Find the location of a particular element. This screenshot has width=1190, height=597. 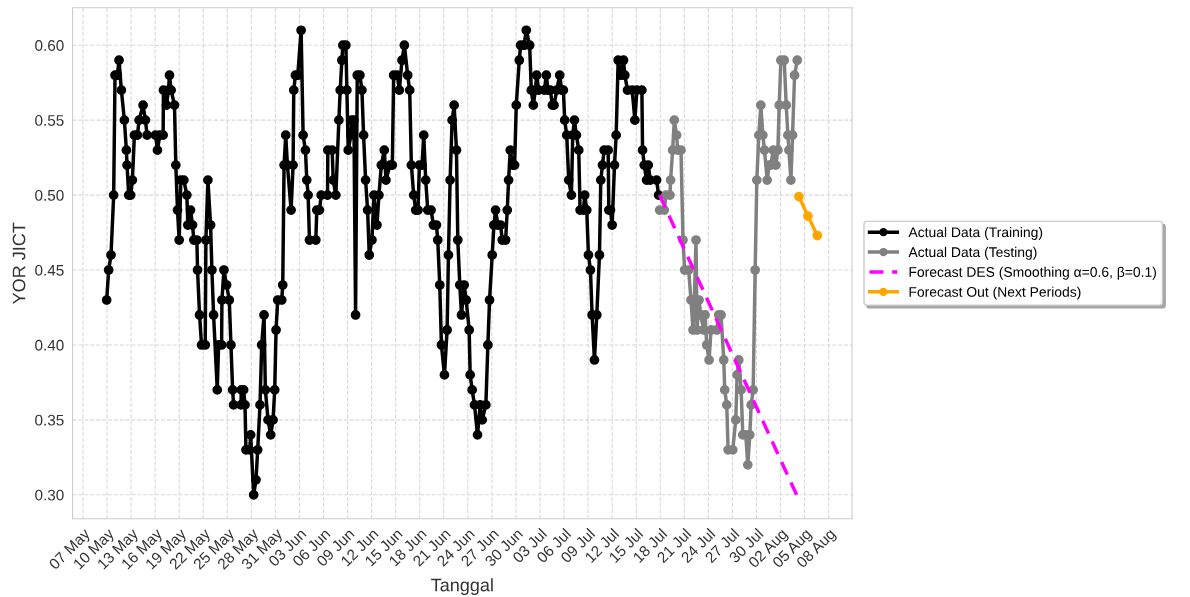

x-axis-title: Tanggal is located at coordinates (462, 587).